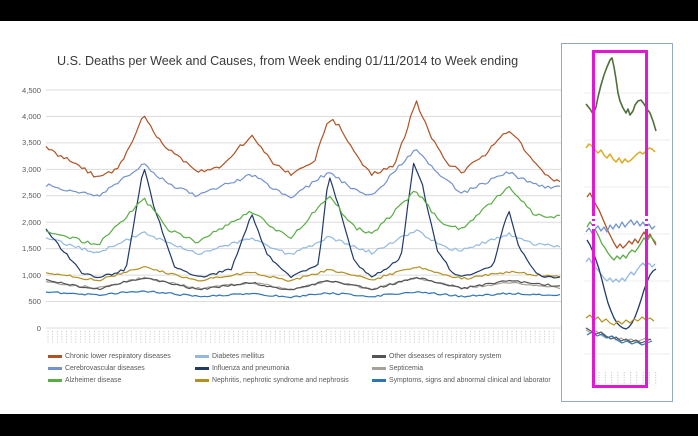 This screenshot has width=698, height=436. I want to click on series-line-septicemia, so click(303, 283).